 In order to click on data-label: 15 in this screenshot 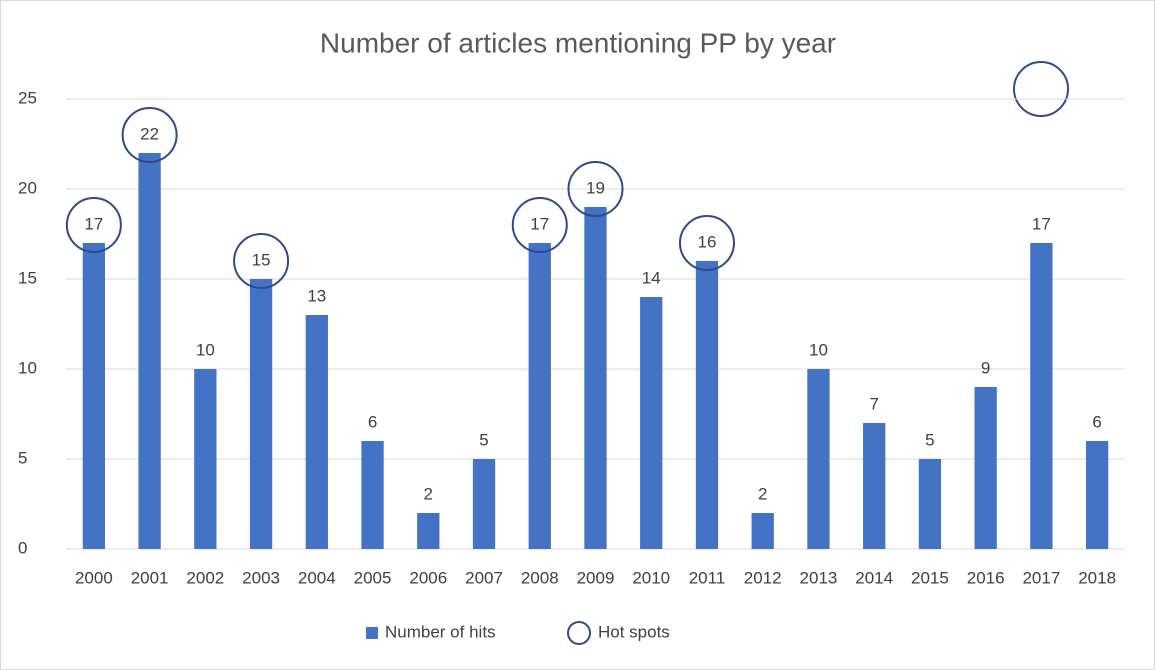, I will do `click(261, 259)`.